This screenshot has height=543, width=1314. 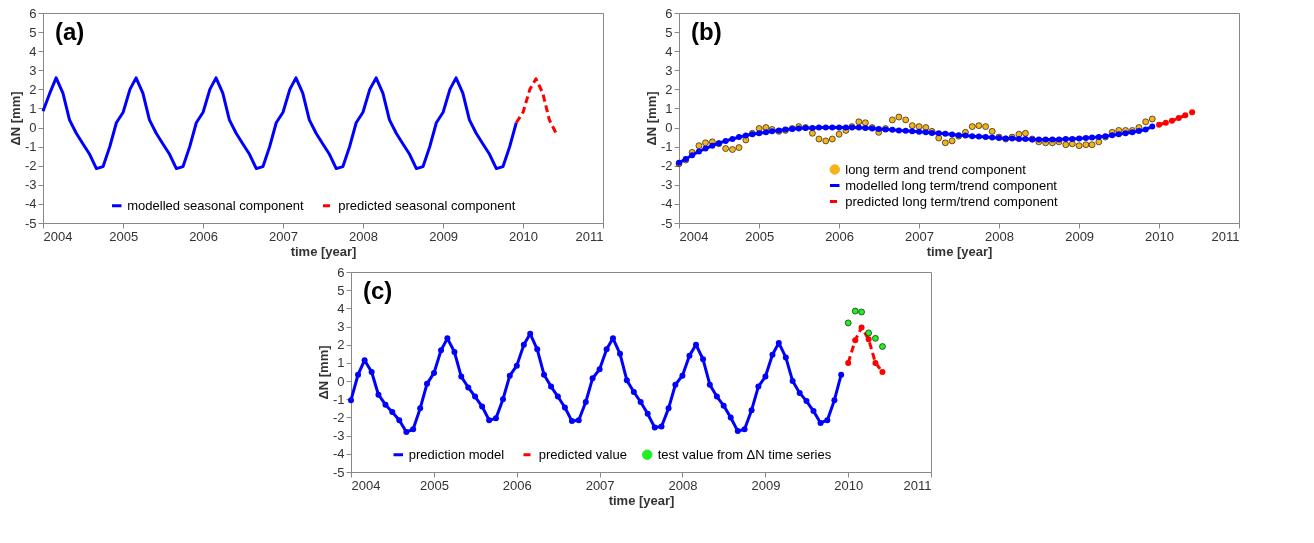 I want to click on legend-label: predicted long term/trend component, so click(x=952, y=201).